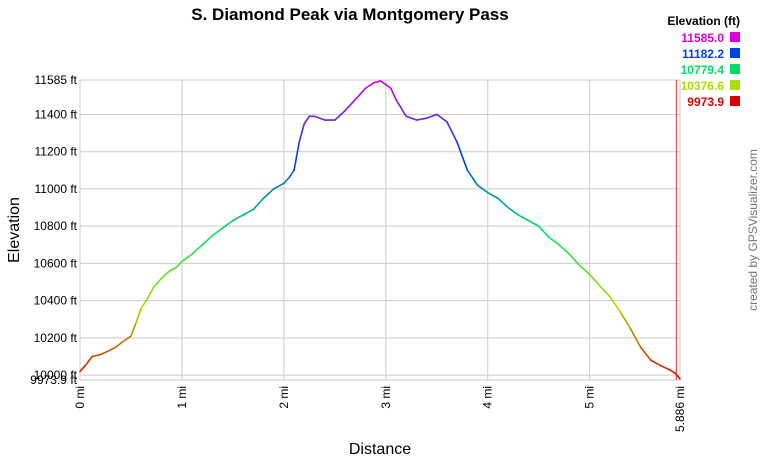 The width and height of the screenshot is (760, 460). I want to click on chart-title: S. Diamond Peak via Montgomery Pass, so click(349, 14).